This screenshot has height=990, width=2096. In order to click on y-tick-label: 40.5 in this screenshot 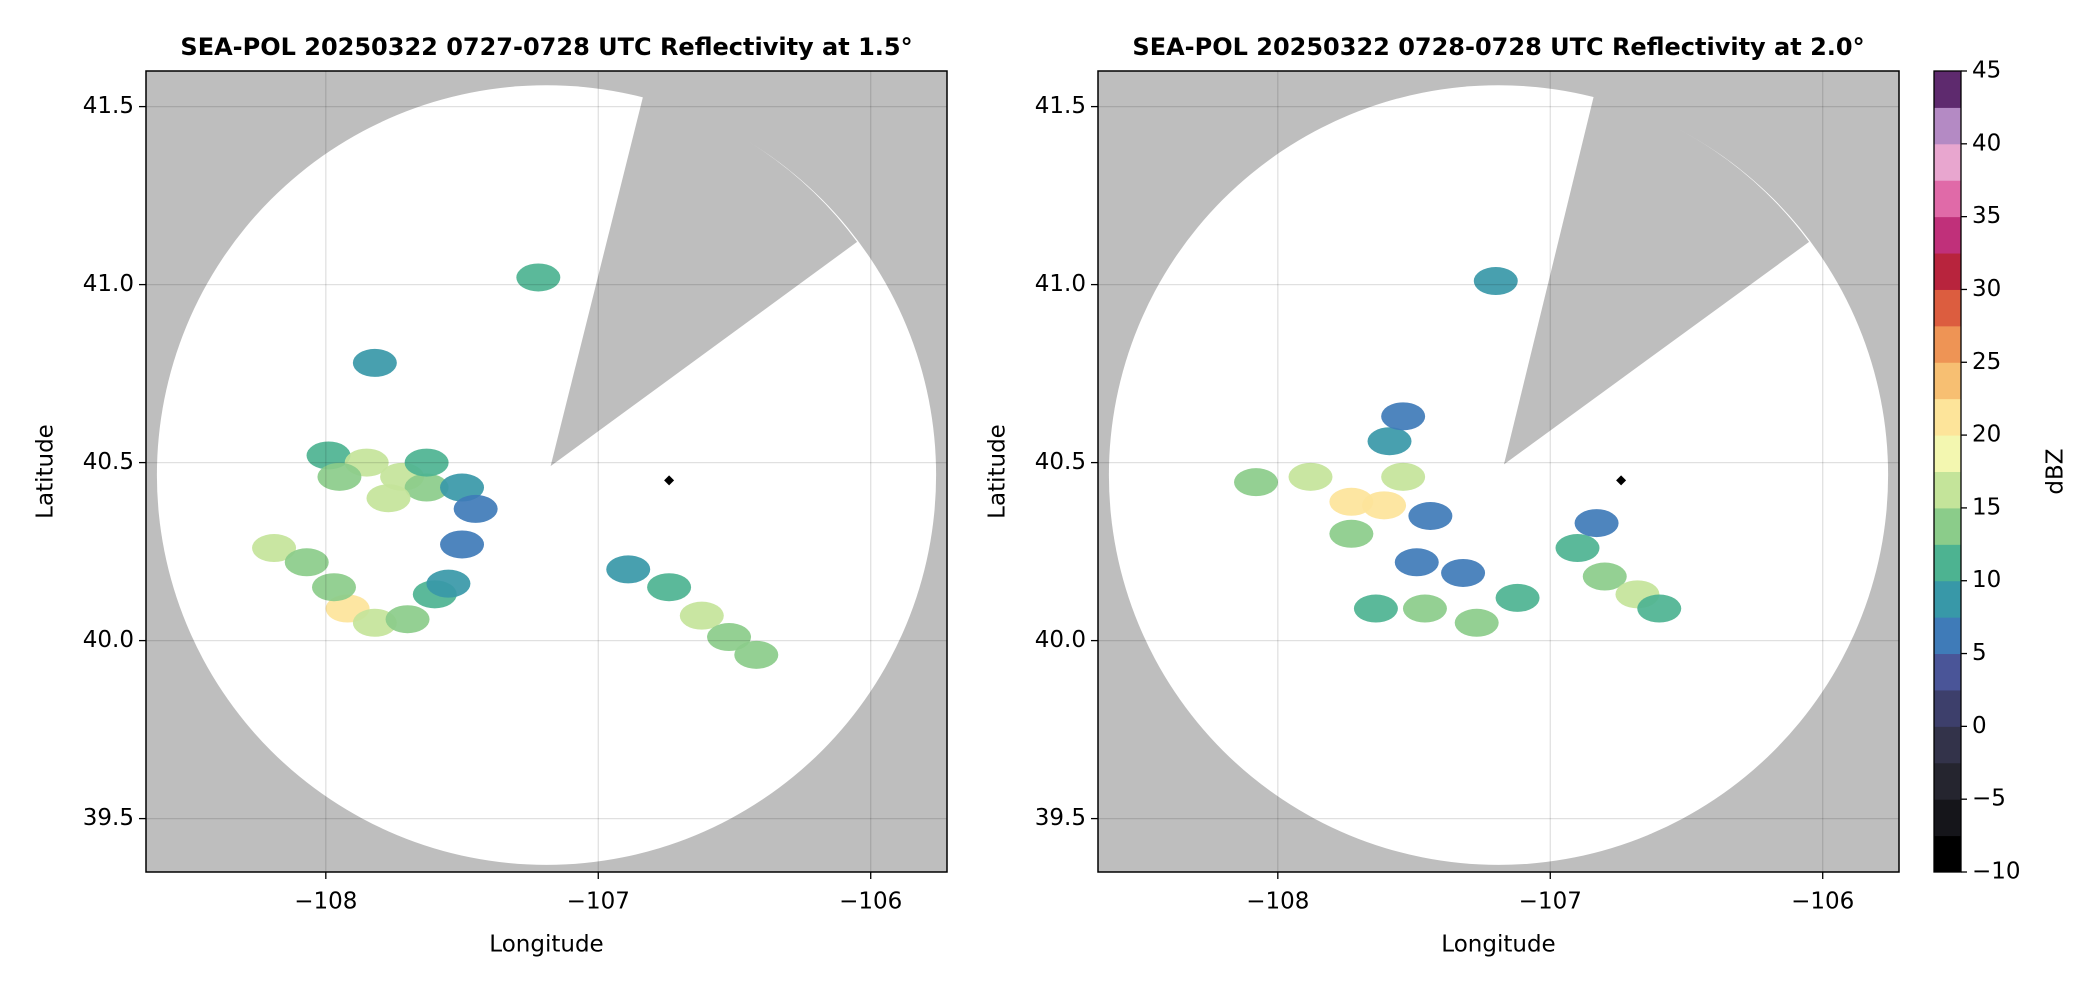, I will do `click(108, 462)`.